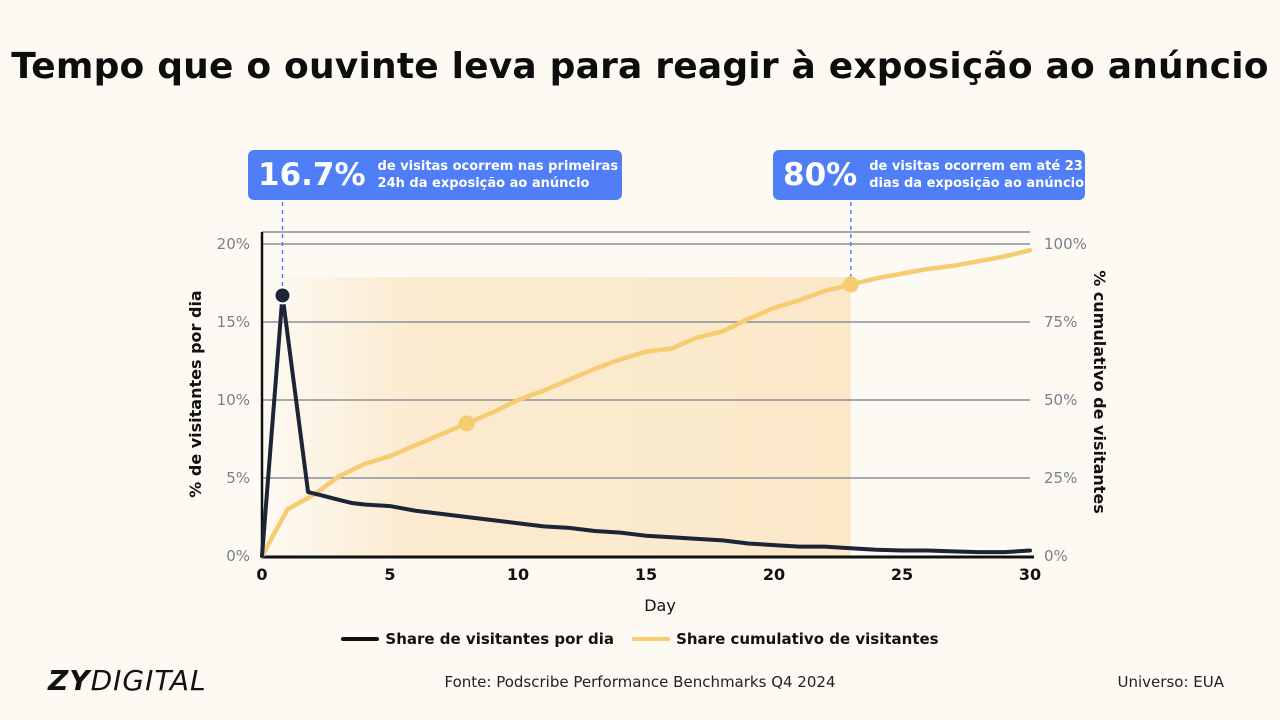 This screenshot has width=1280, height=720. Describe the element at coordinates (360, 639) in the screenshot. I see `legend-swatch-daily` at that location.